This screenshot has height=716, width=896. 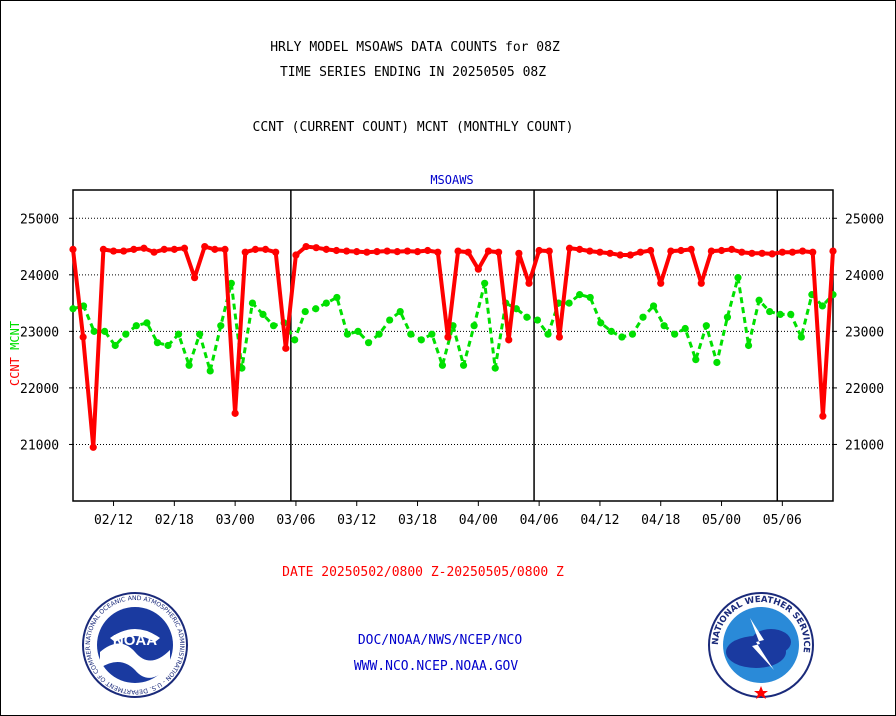 What do you see at coordinates (721, 520) in the screenshot?
I see `x-tick-label: 05/00` at bounding box center [721, 520].